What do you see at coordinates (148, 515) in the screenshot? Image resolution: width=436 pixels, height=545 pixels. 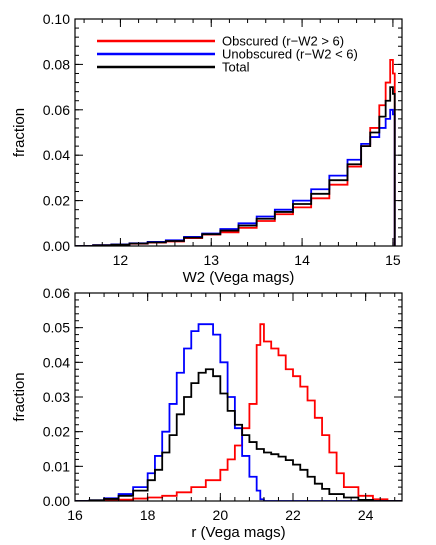 I see `x-tick-label: 18` at bounding box center [148, 515].